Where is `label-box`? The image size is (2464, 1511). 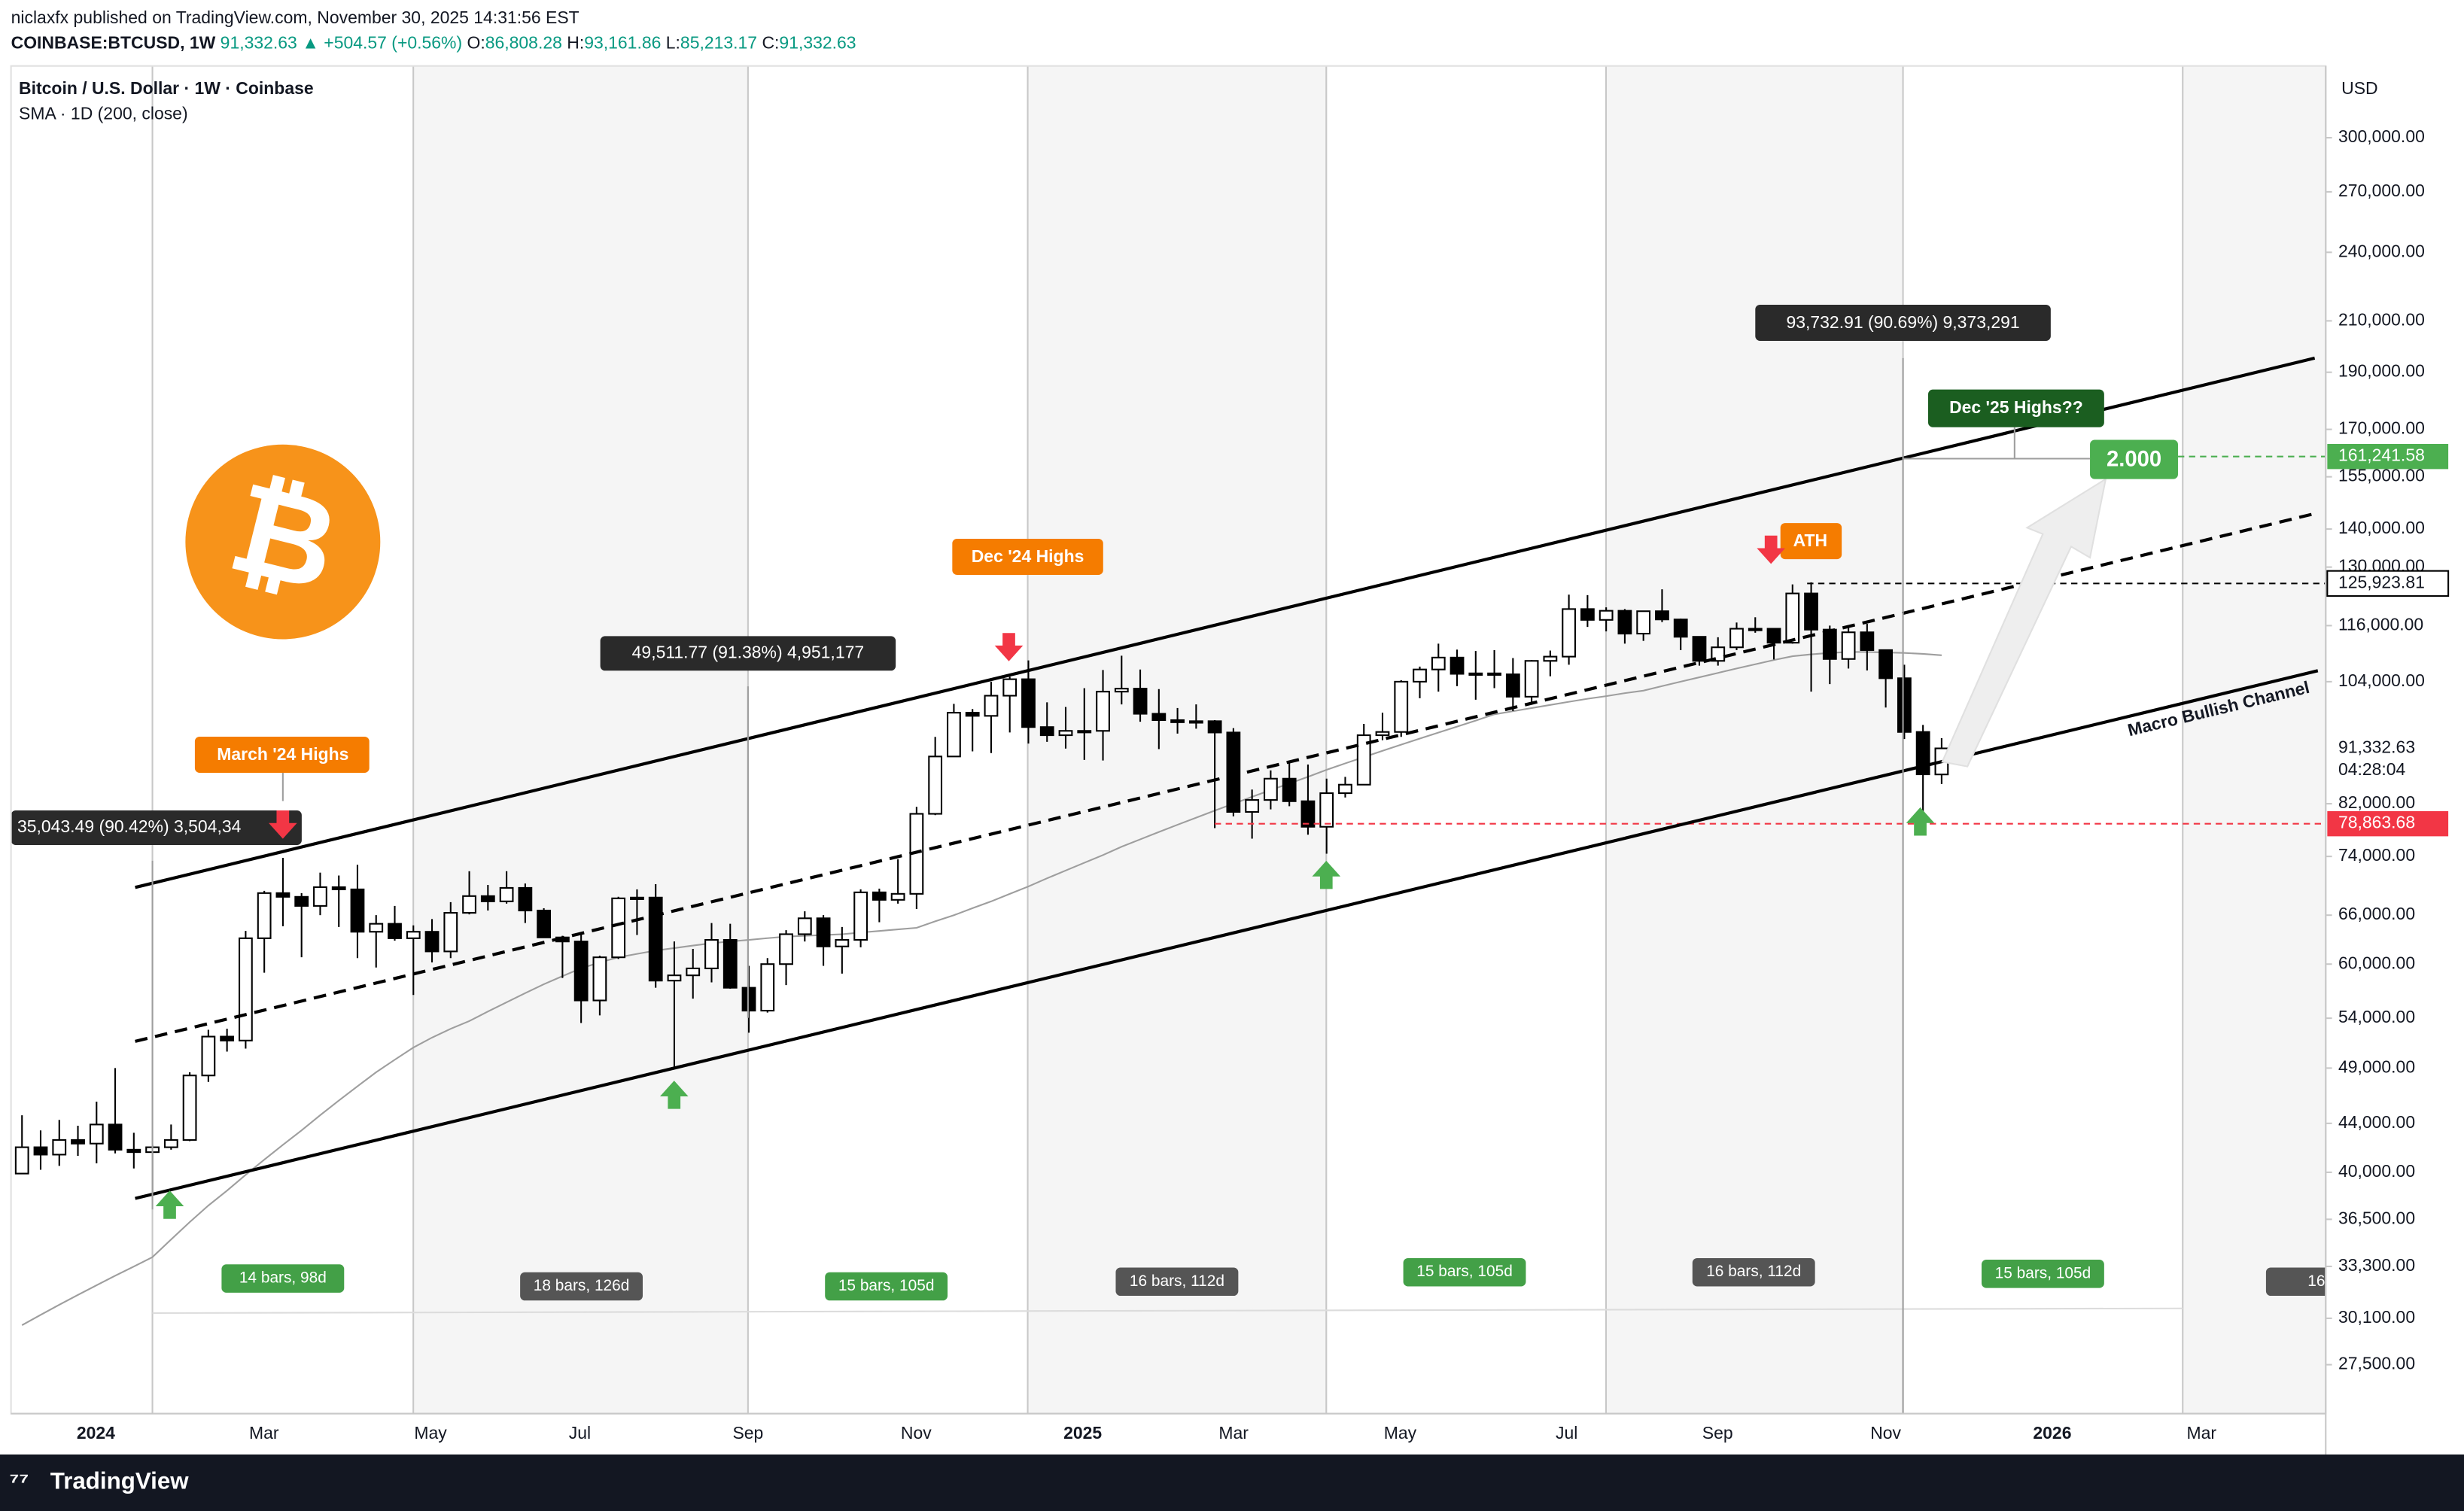
label-box is located at coordinates (282, 754).